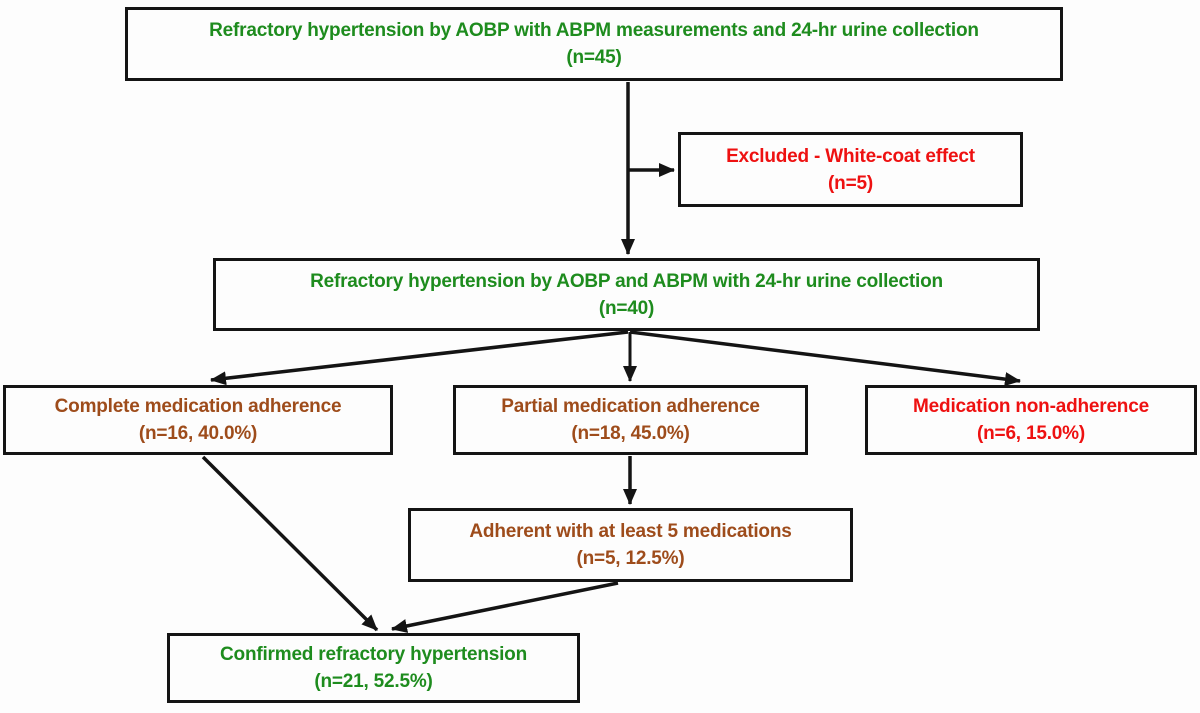  What do you see at coordinates (1031, 406) in the screenshot?
I see `node-non-adherence-label: Medication non-adherence` at bounding box center [1031, 406].